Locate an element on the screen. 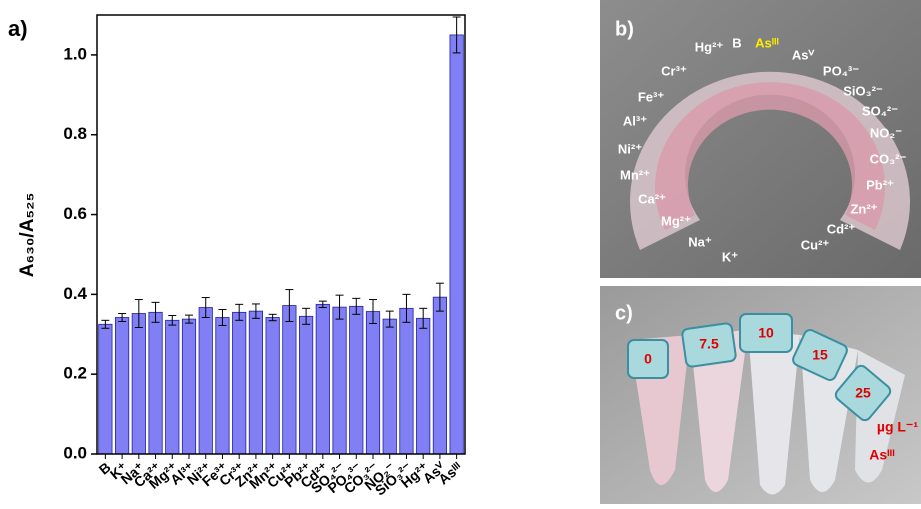  photo-label: Na⁺ is located at coordinates (700, 241).